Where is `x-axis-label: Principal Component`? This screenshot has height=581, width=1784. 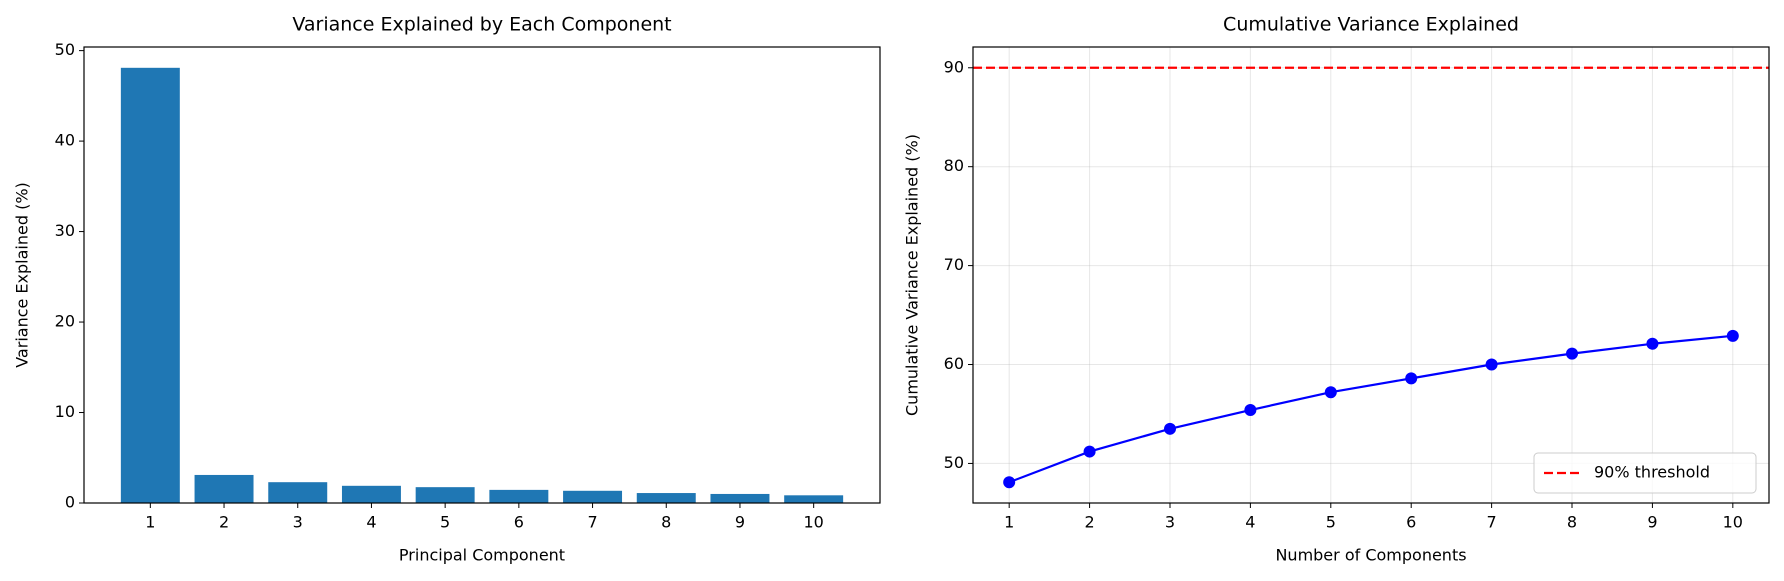 x-axis-label: Principal Component is located at coordinates (482, 555).